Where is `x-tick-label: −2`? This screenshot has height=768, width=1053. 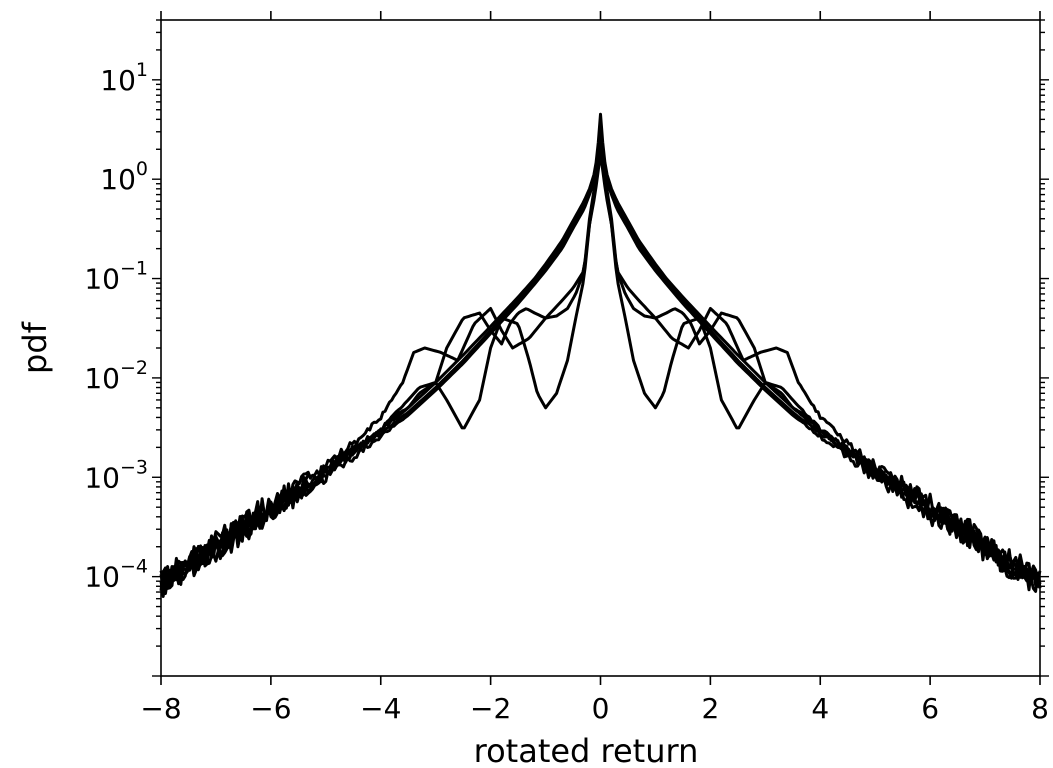 x-tick-label: −2 is located at coordinates (490, 708).